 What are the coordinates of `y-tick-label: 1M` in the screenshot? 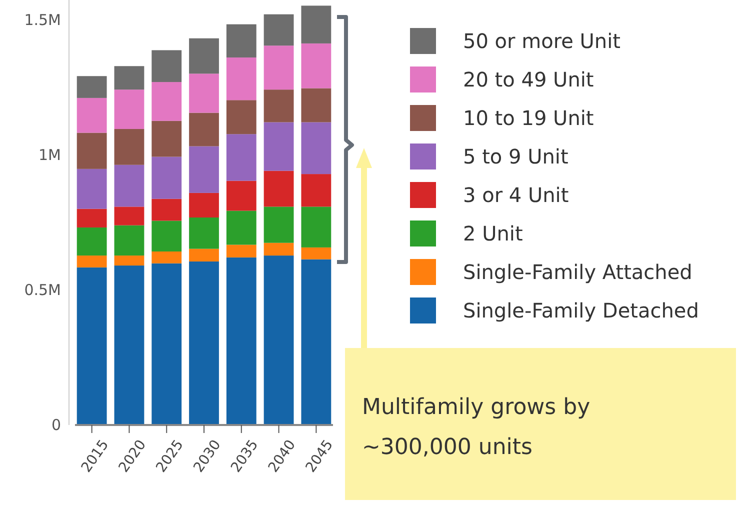 It's located at (49, 155).